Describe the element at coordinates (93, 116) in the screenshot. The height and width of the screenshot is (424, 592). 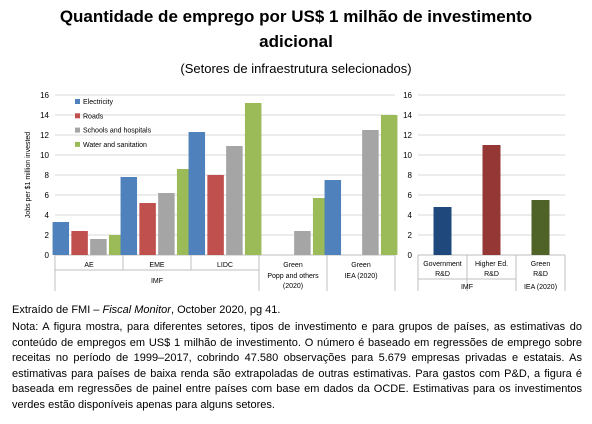
I see `legend-label: Roads` at that location.